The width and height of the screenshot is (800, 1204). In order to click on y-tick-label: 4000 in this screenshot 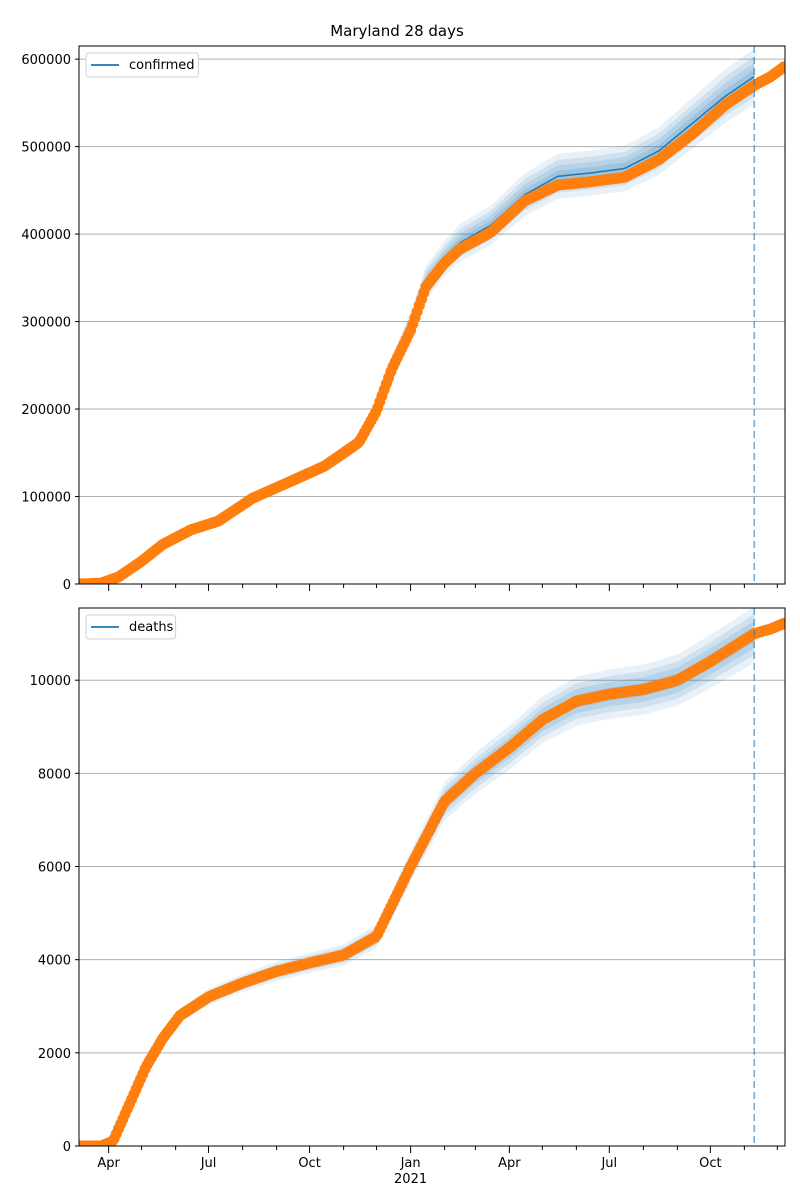, I will do `click(54, 961)`.